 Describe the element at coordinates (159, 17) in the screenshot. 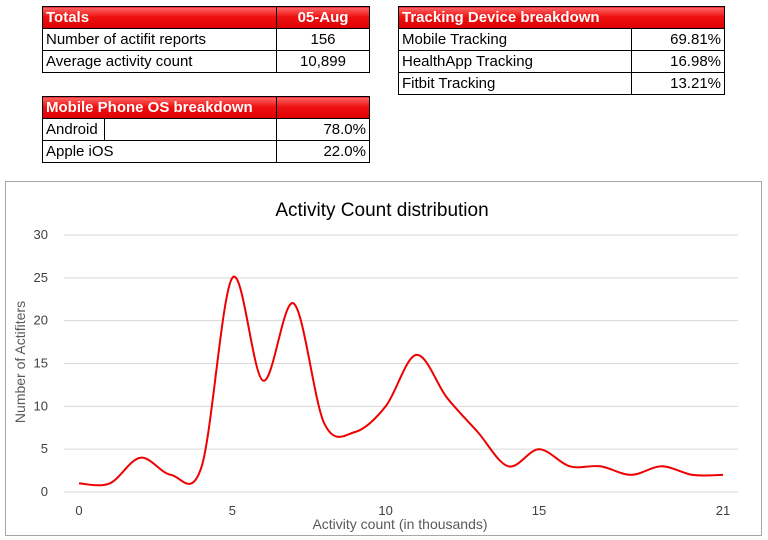

I see `totals-header: Totals` at that location.